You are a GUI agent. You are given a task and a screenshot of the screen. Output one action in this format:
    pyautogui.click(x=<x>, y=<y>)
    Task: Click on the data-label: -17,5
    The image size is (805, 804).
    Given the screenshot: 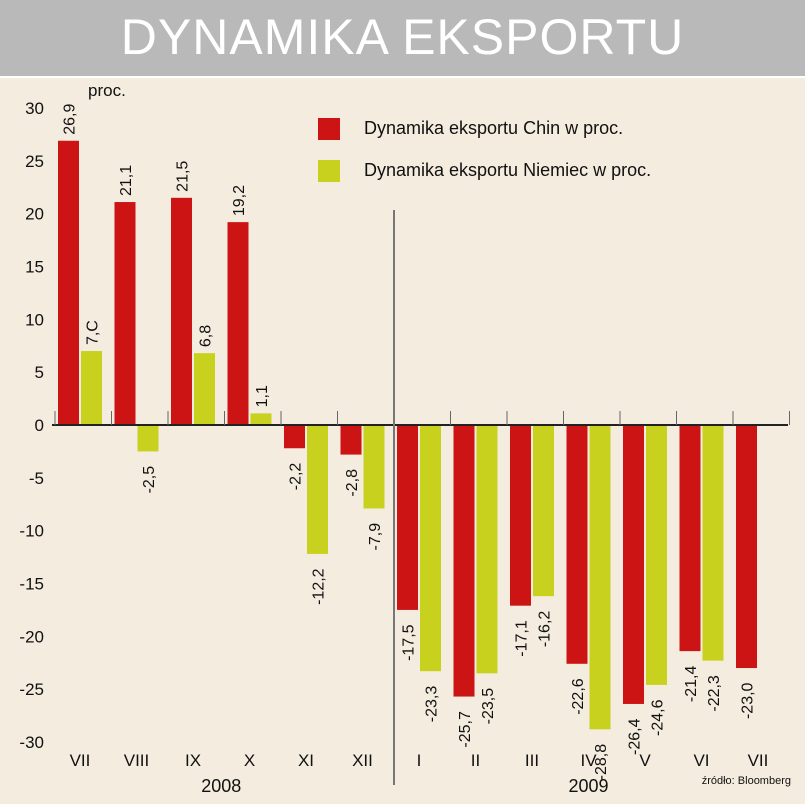 What is the action you would take?
    pyautogui.click(x=409, y=642)
    